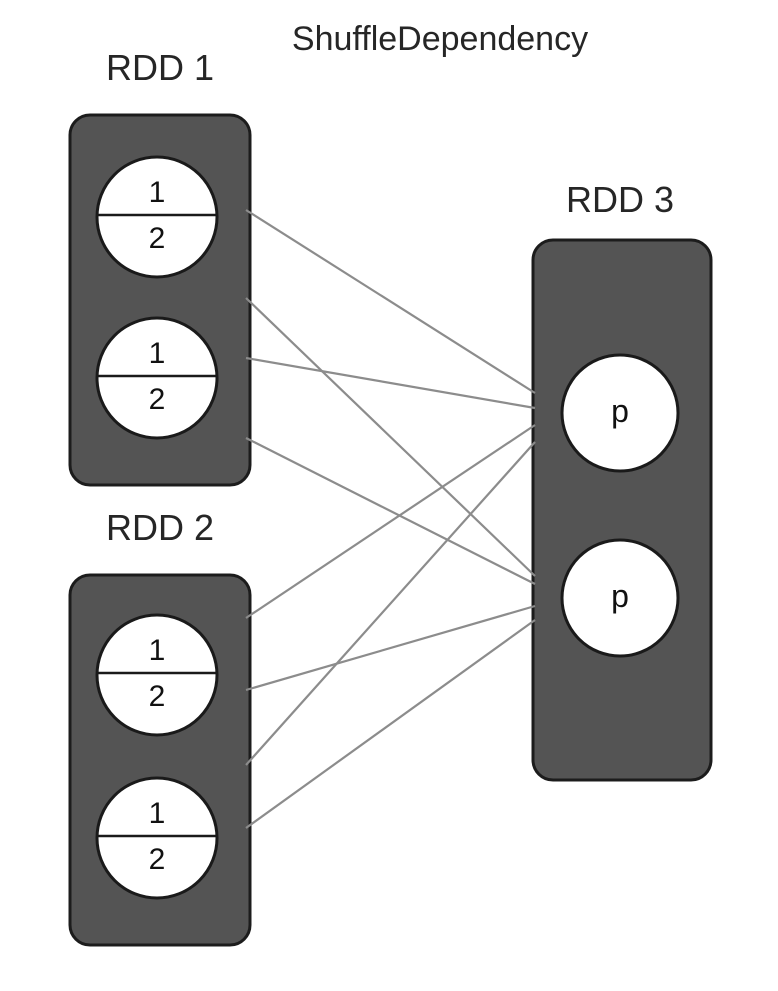 The width and height of the screenshot is (778, 991). I want to click on rdd3-partition-1: p, so click(620, 413).